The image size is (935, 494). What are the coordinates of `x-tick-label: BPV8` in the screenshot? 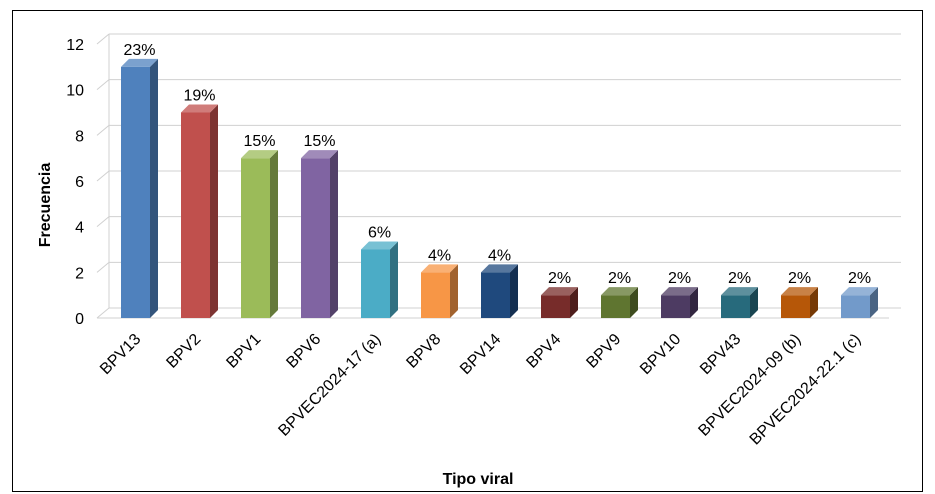 It's located at (423, 351).